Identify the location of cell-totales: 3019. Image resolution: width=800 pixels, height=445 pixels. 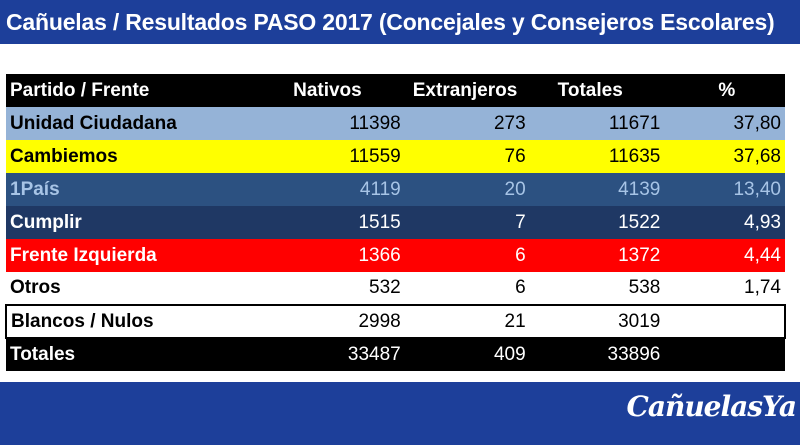
(639, 321).